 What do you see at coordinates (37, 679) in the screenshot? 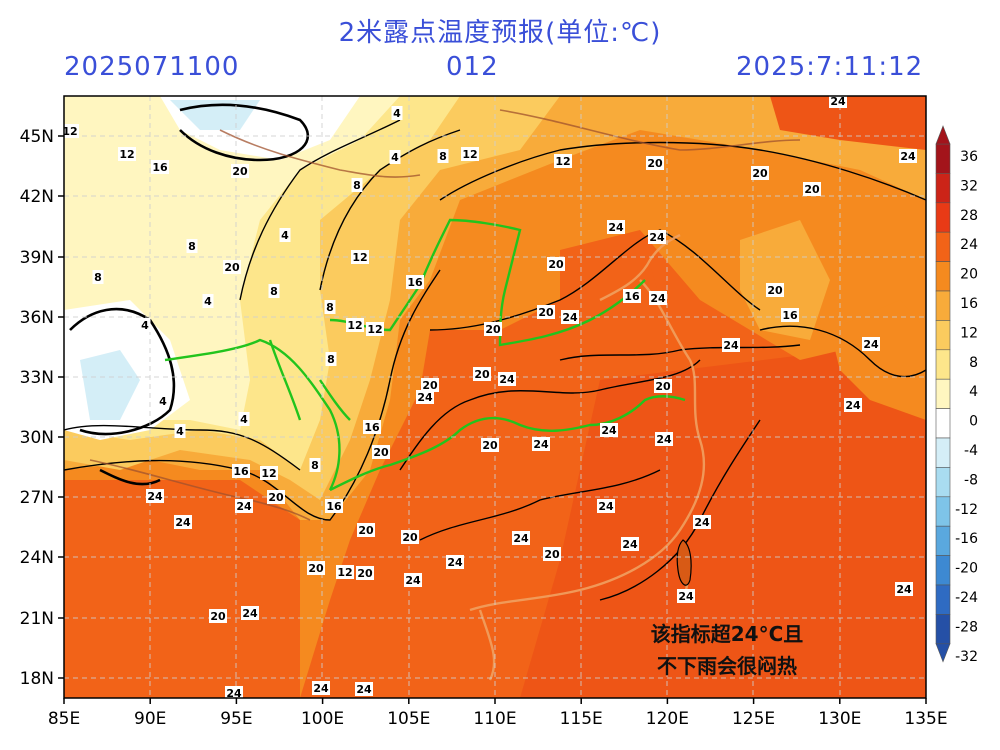
I see `lat-tick-label: 18N` at bounding box center [37, 679].